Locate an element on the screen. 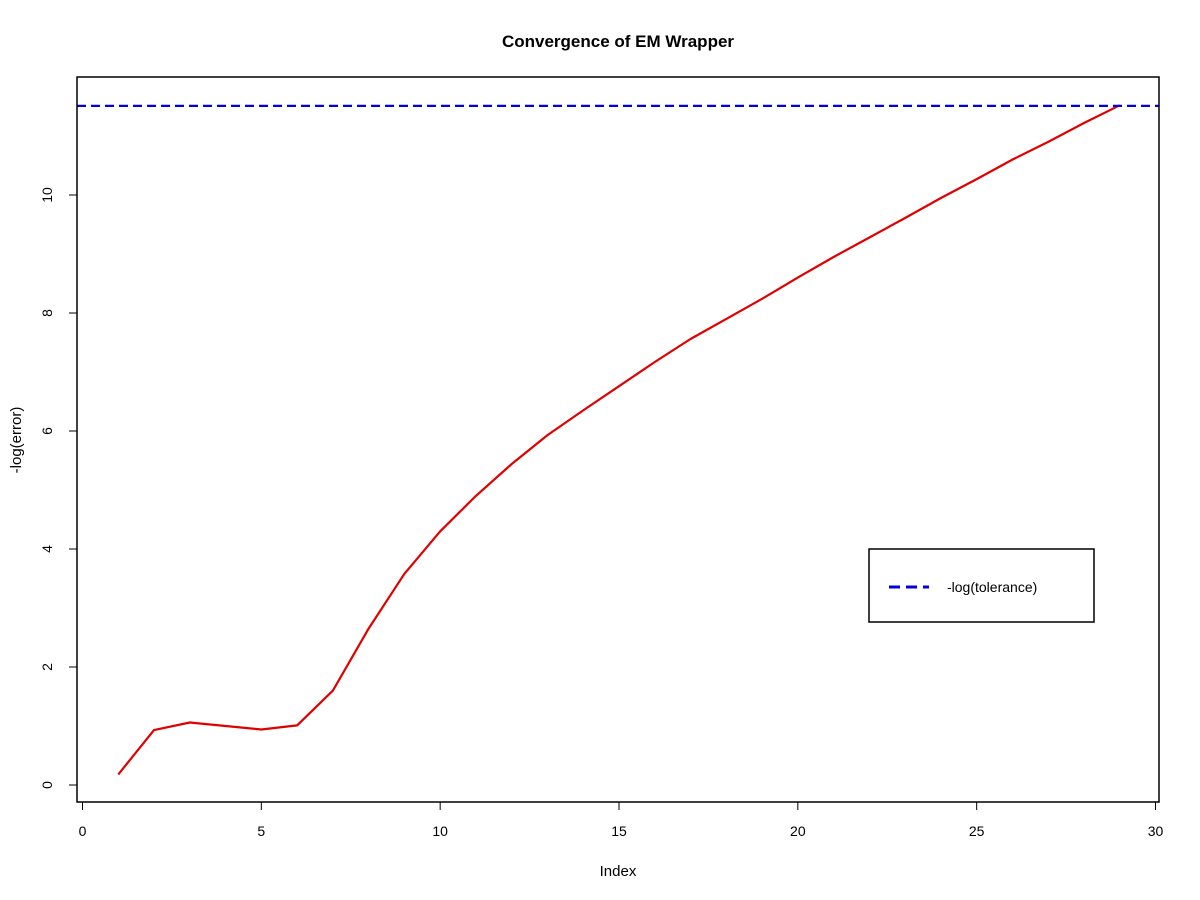 This screenshot has height=900, width=1200. y-tick-label-1: 2 is located at coordinates (47, 667).